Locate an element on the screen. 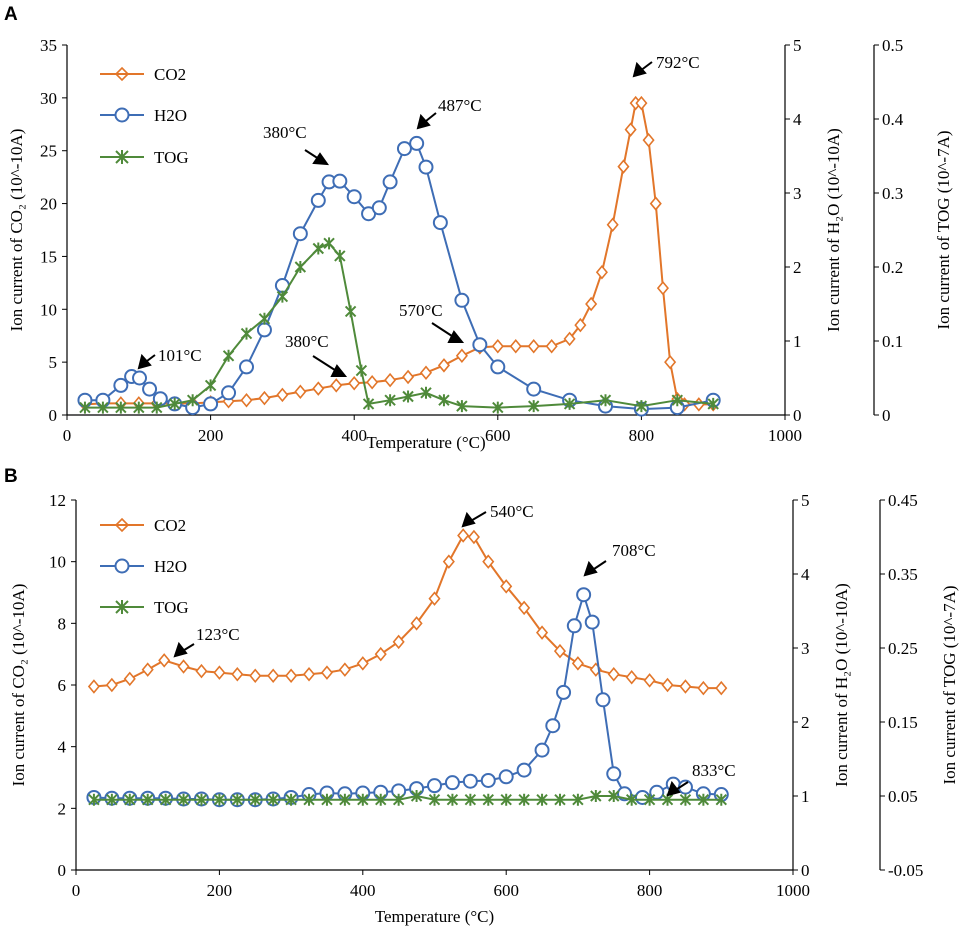 This screenshot has width=969, height=938. y-left-tick-label: 25 is located at coordinates (48, 151).